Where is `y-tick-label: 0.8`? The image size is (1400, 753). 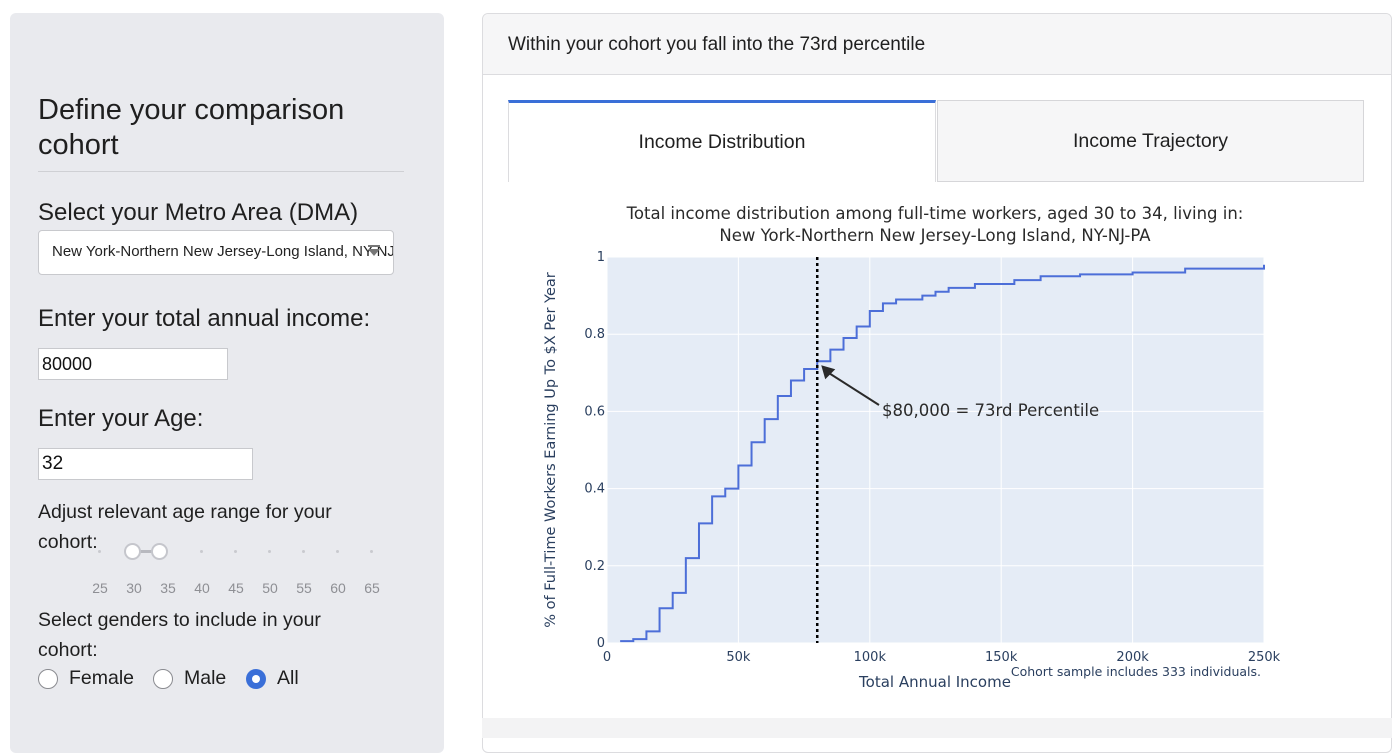 y-tick-label: 0.8 is located at coordinates (594, 334).